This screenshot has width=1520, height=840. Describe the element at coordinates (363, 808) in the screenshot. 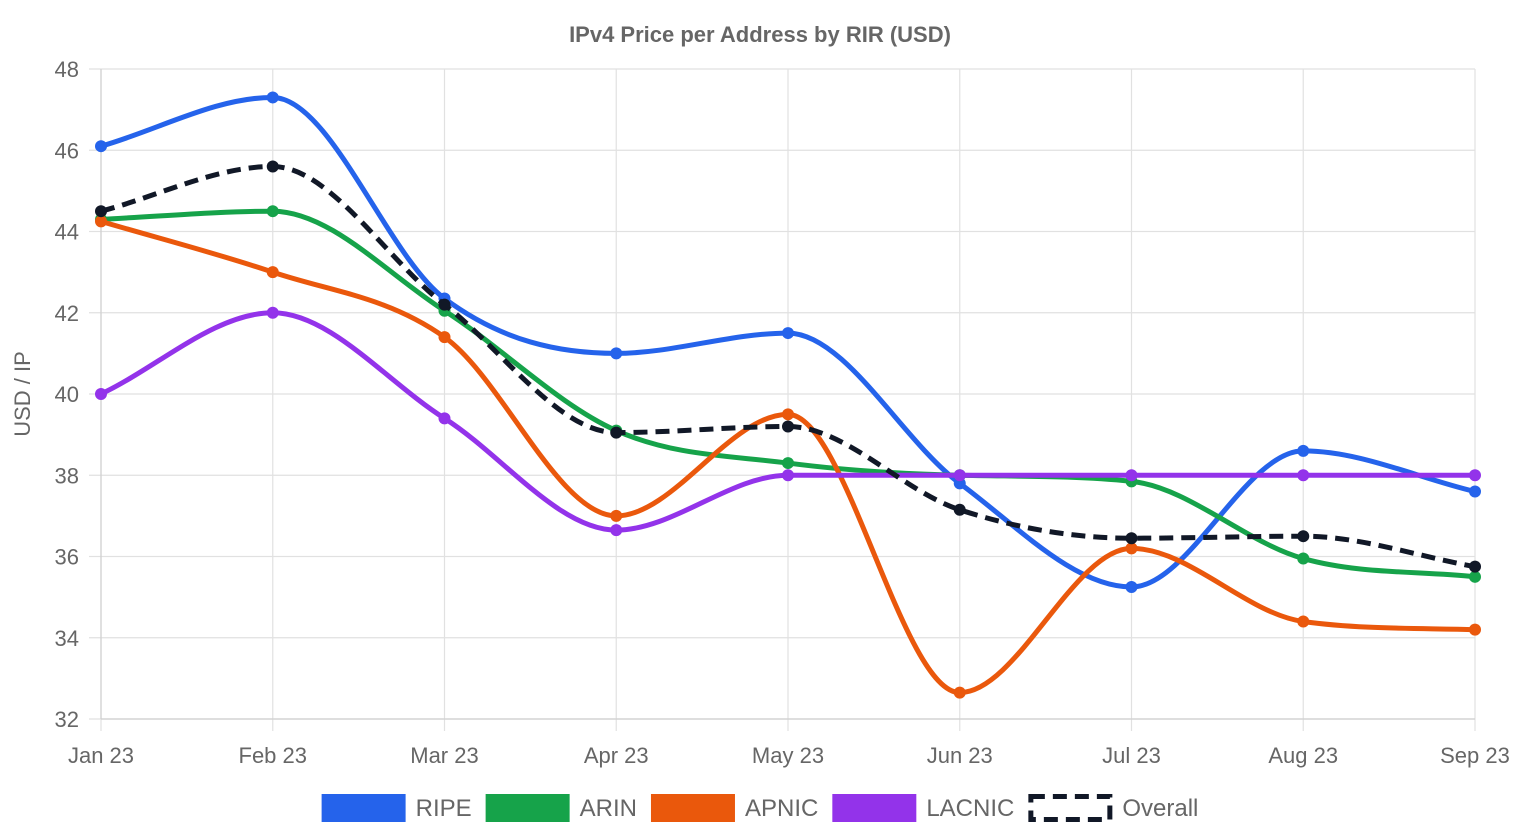

I see `legend-swatch-ripe` at that location.